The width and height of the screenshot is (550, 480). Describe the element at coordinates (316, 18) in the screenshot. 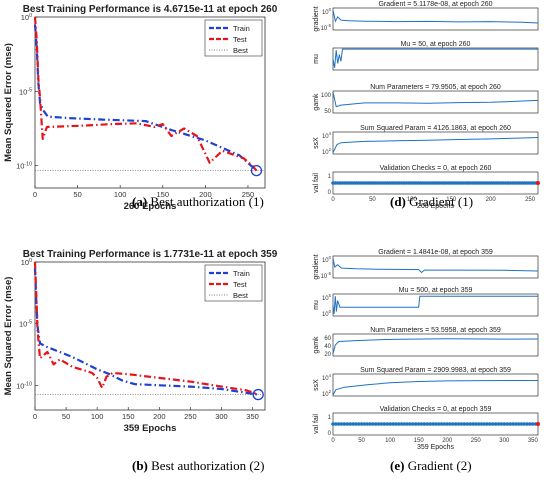

I see `subplot-ylabel: gradient` at that location.